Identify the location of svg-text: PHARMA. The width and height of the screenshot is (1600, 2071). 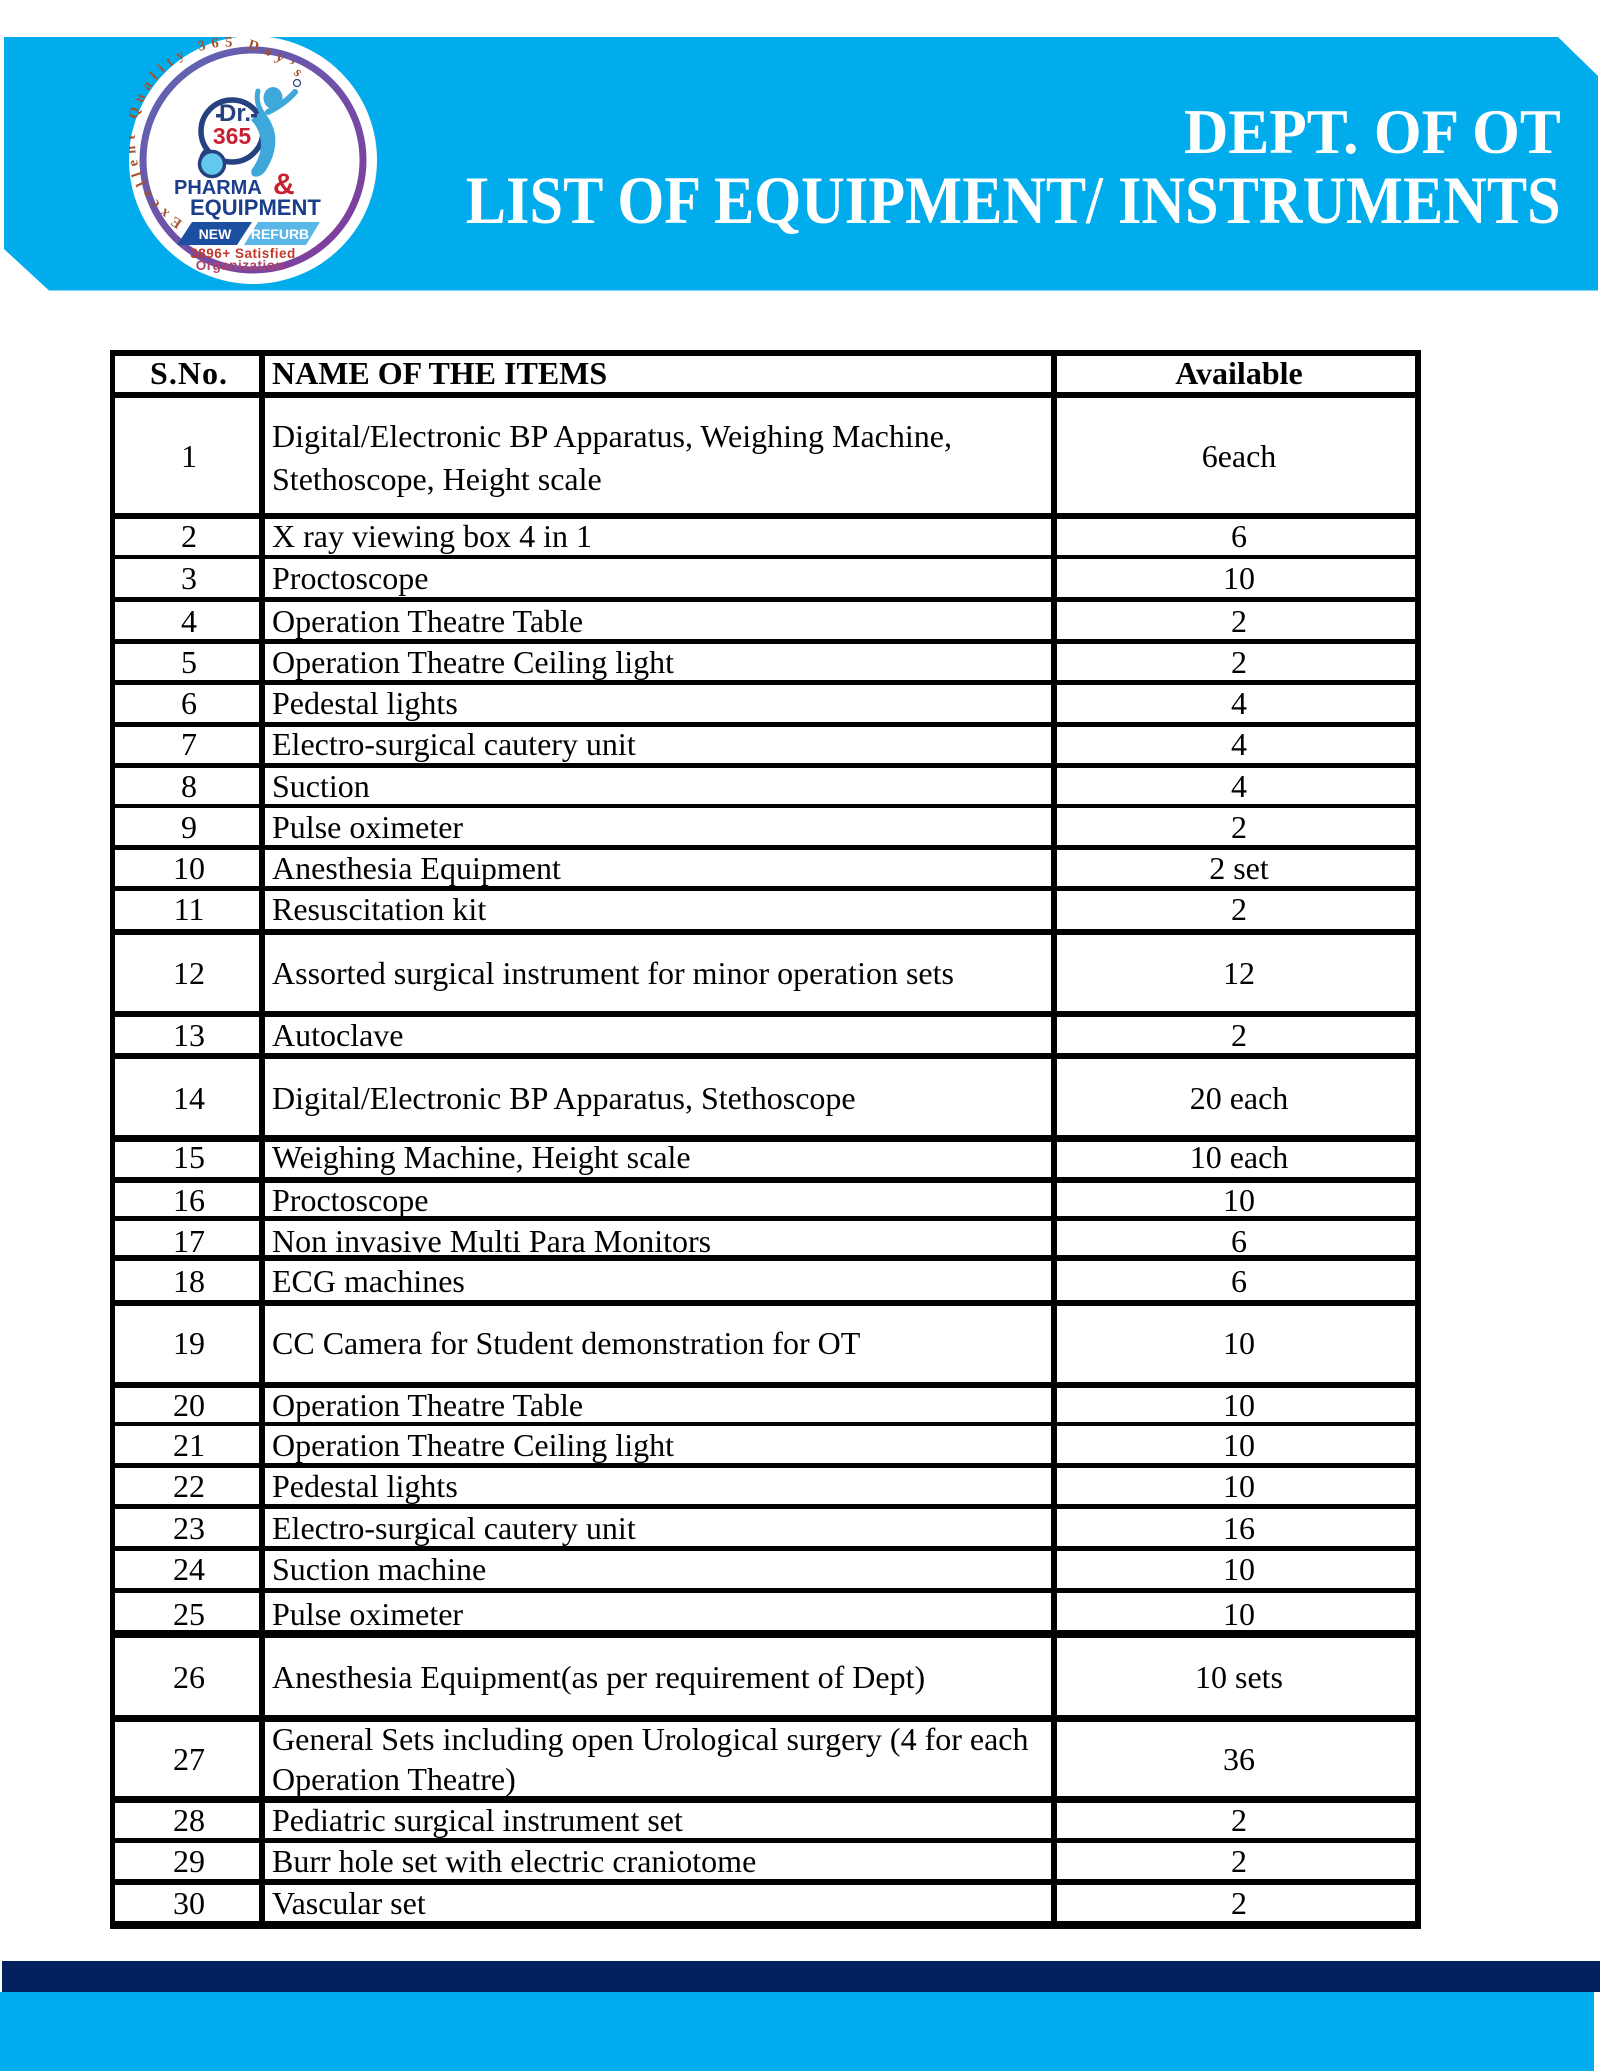
(218, 188).